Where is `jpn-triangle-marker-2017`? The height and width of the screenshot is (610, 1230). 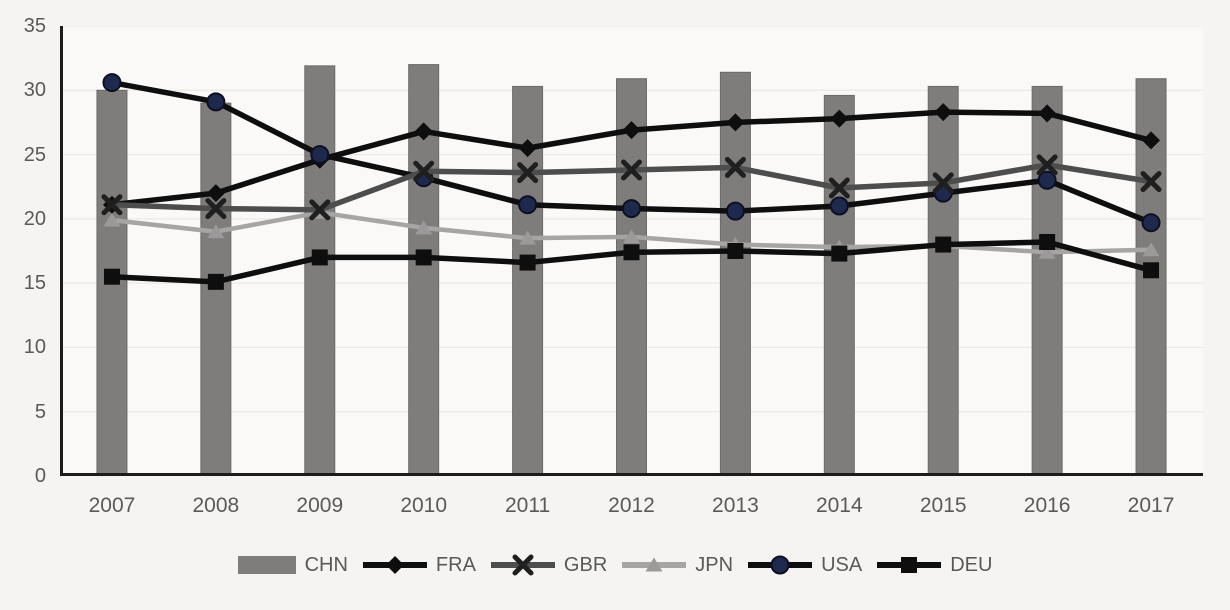 jpn-triangle-marker-2017 is located at coordinates (1151, 249).